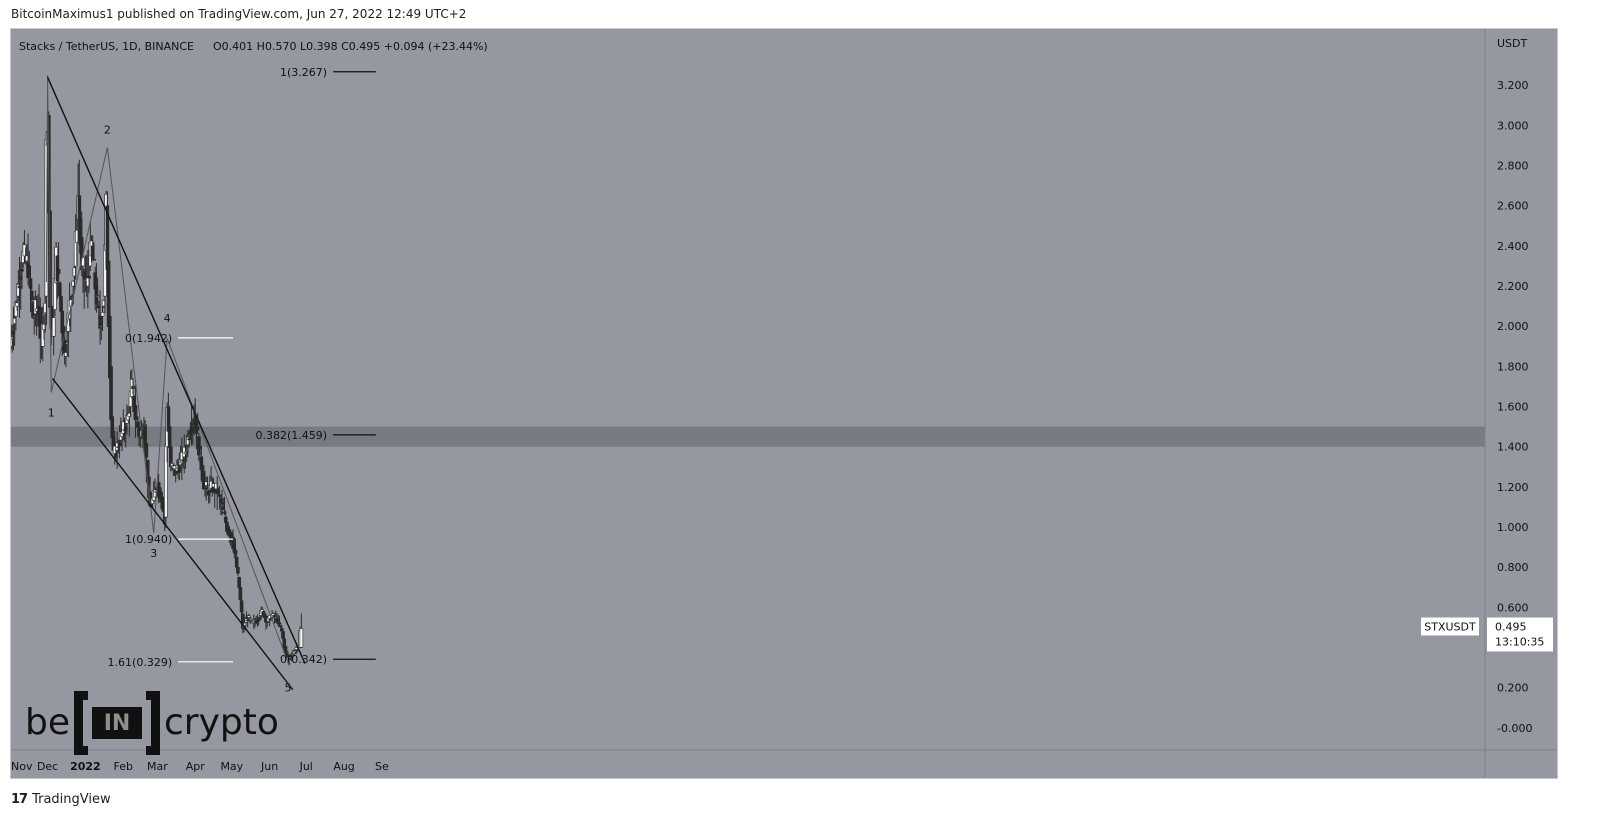  I want to click on symbol-tag: STXUSDT, so click(1450, 626).